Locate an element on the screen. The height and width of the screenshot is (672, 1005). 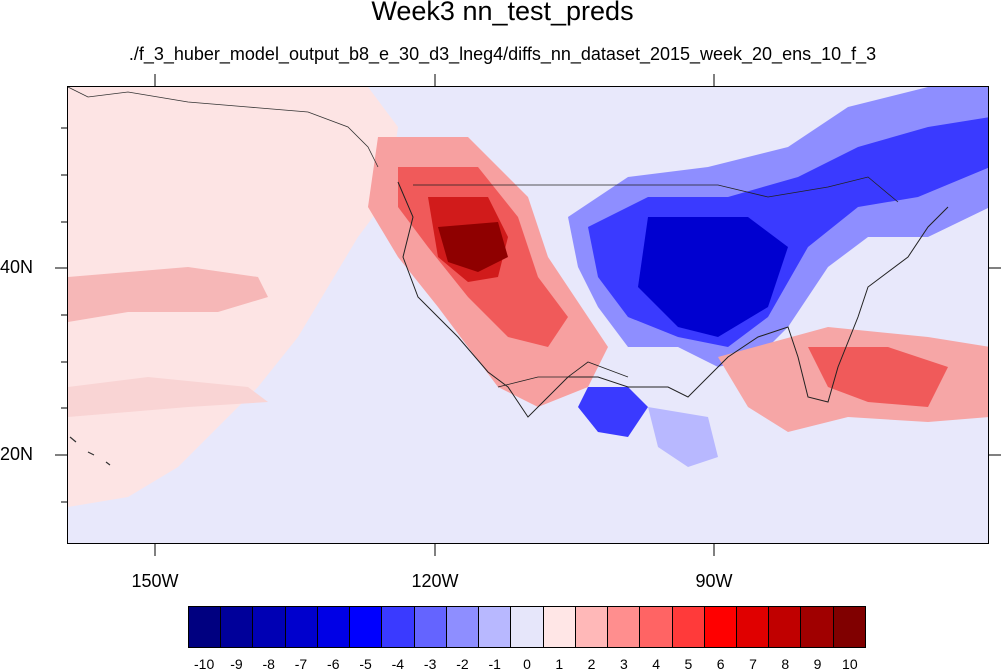
gulf-cool-patch is located at coordinates (683, 437).